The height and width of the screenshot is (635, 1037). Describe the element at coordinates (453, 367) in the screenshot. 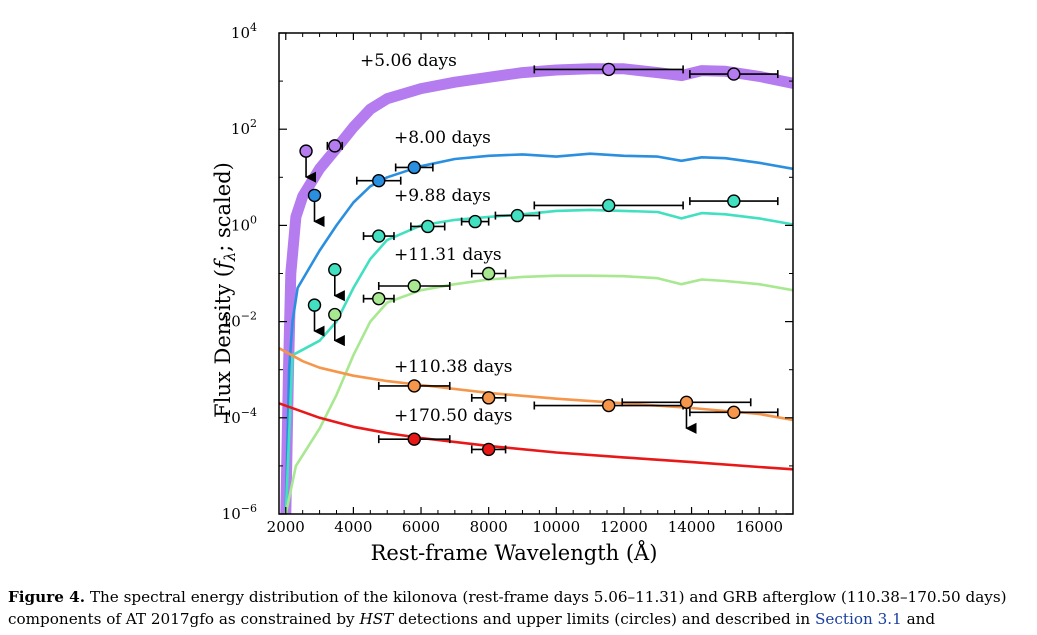

I see `epoch-label-110-38-days: +110.38 days` at that location.